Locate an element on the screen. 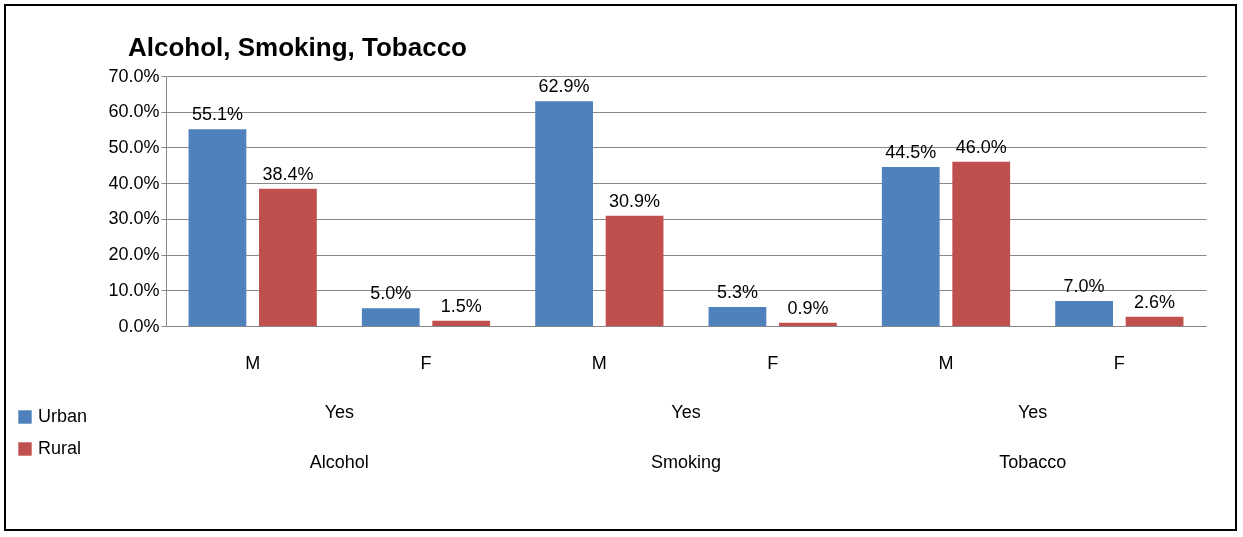  legend-label: Urban is located at coordinates (63, 416).